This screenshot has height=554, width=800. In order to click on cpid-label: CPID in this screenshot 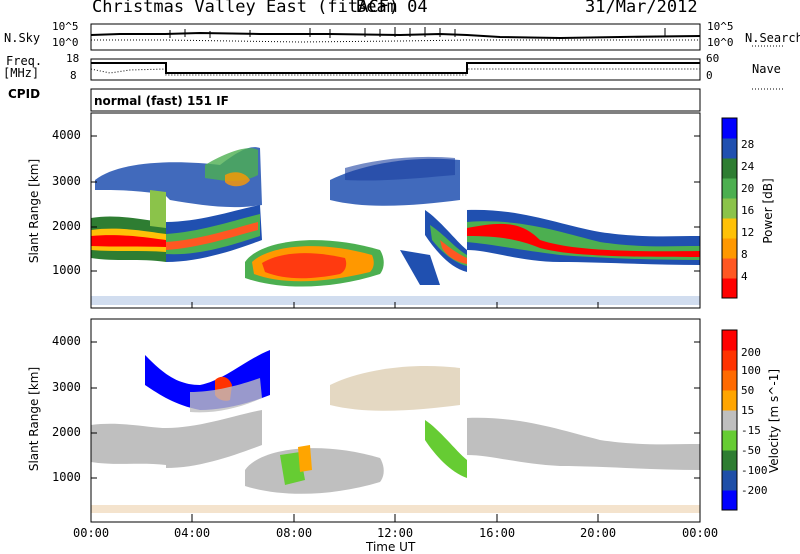, I will do `click(24, 94)`.